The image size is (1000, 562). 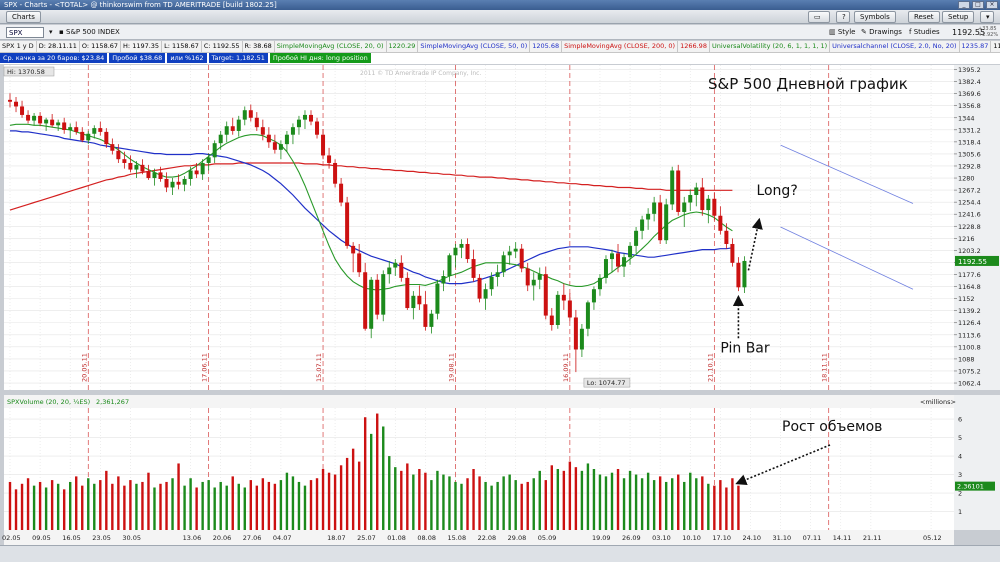 I want to click on universal-volatility-label: UniversalVolatility (20, 6, 1, 1, 1, 1), so click(x=770, y=46).